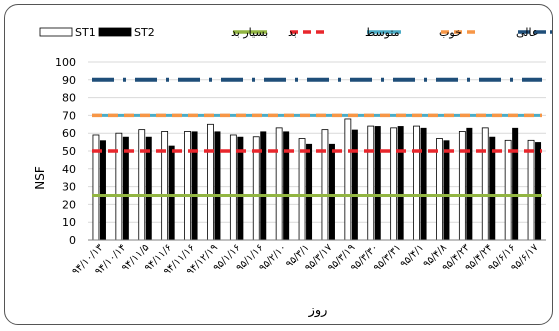 Image resolution: width=559 pixels, height=331 pixels. What do you see at coordinates (292, 32) in the screenshot?
I see `legend-label: بد` at bounding box center [292, 32].